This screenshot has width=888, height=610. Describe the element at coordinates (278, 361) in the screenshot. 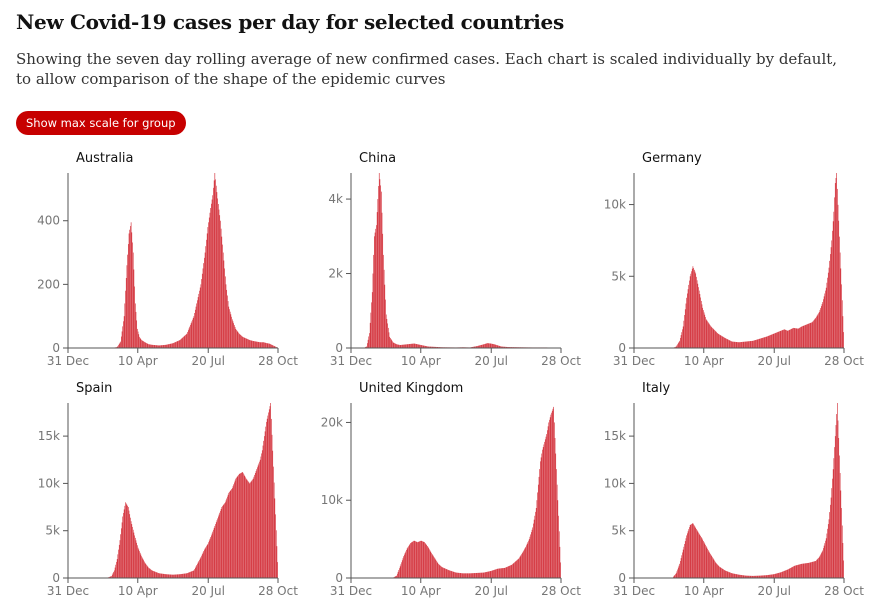

I see `x-tick-label: 28 Oct` at that location.